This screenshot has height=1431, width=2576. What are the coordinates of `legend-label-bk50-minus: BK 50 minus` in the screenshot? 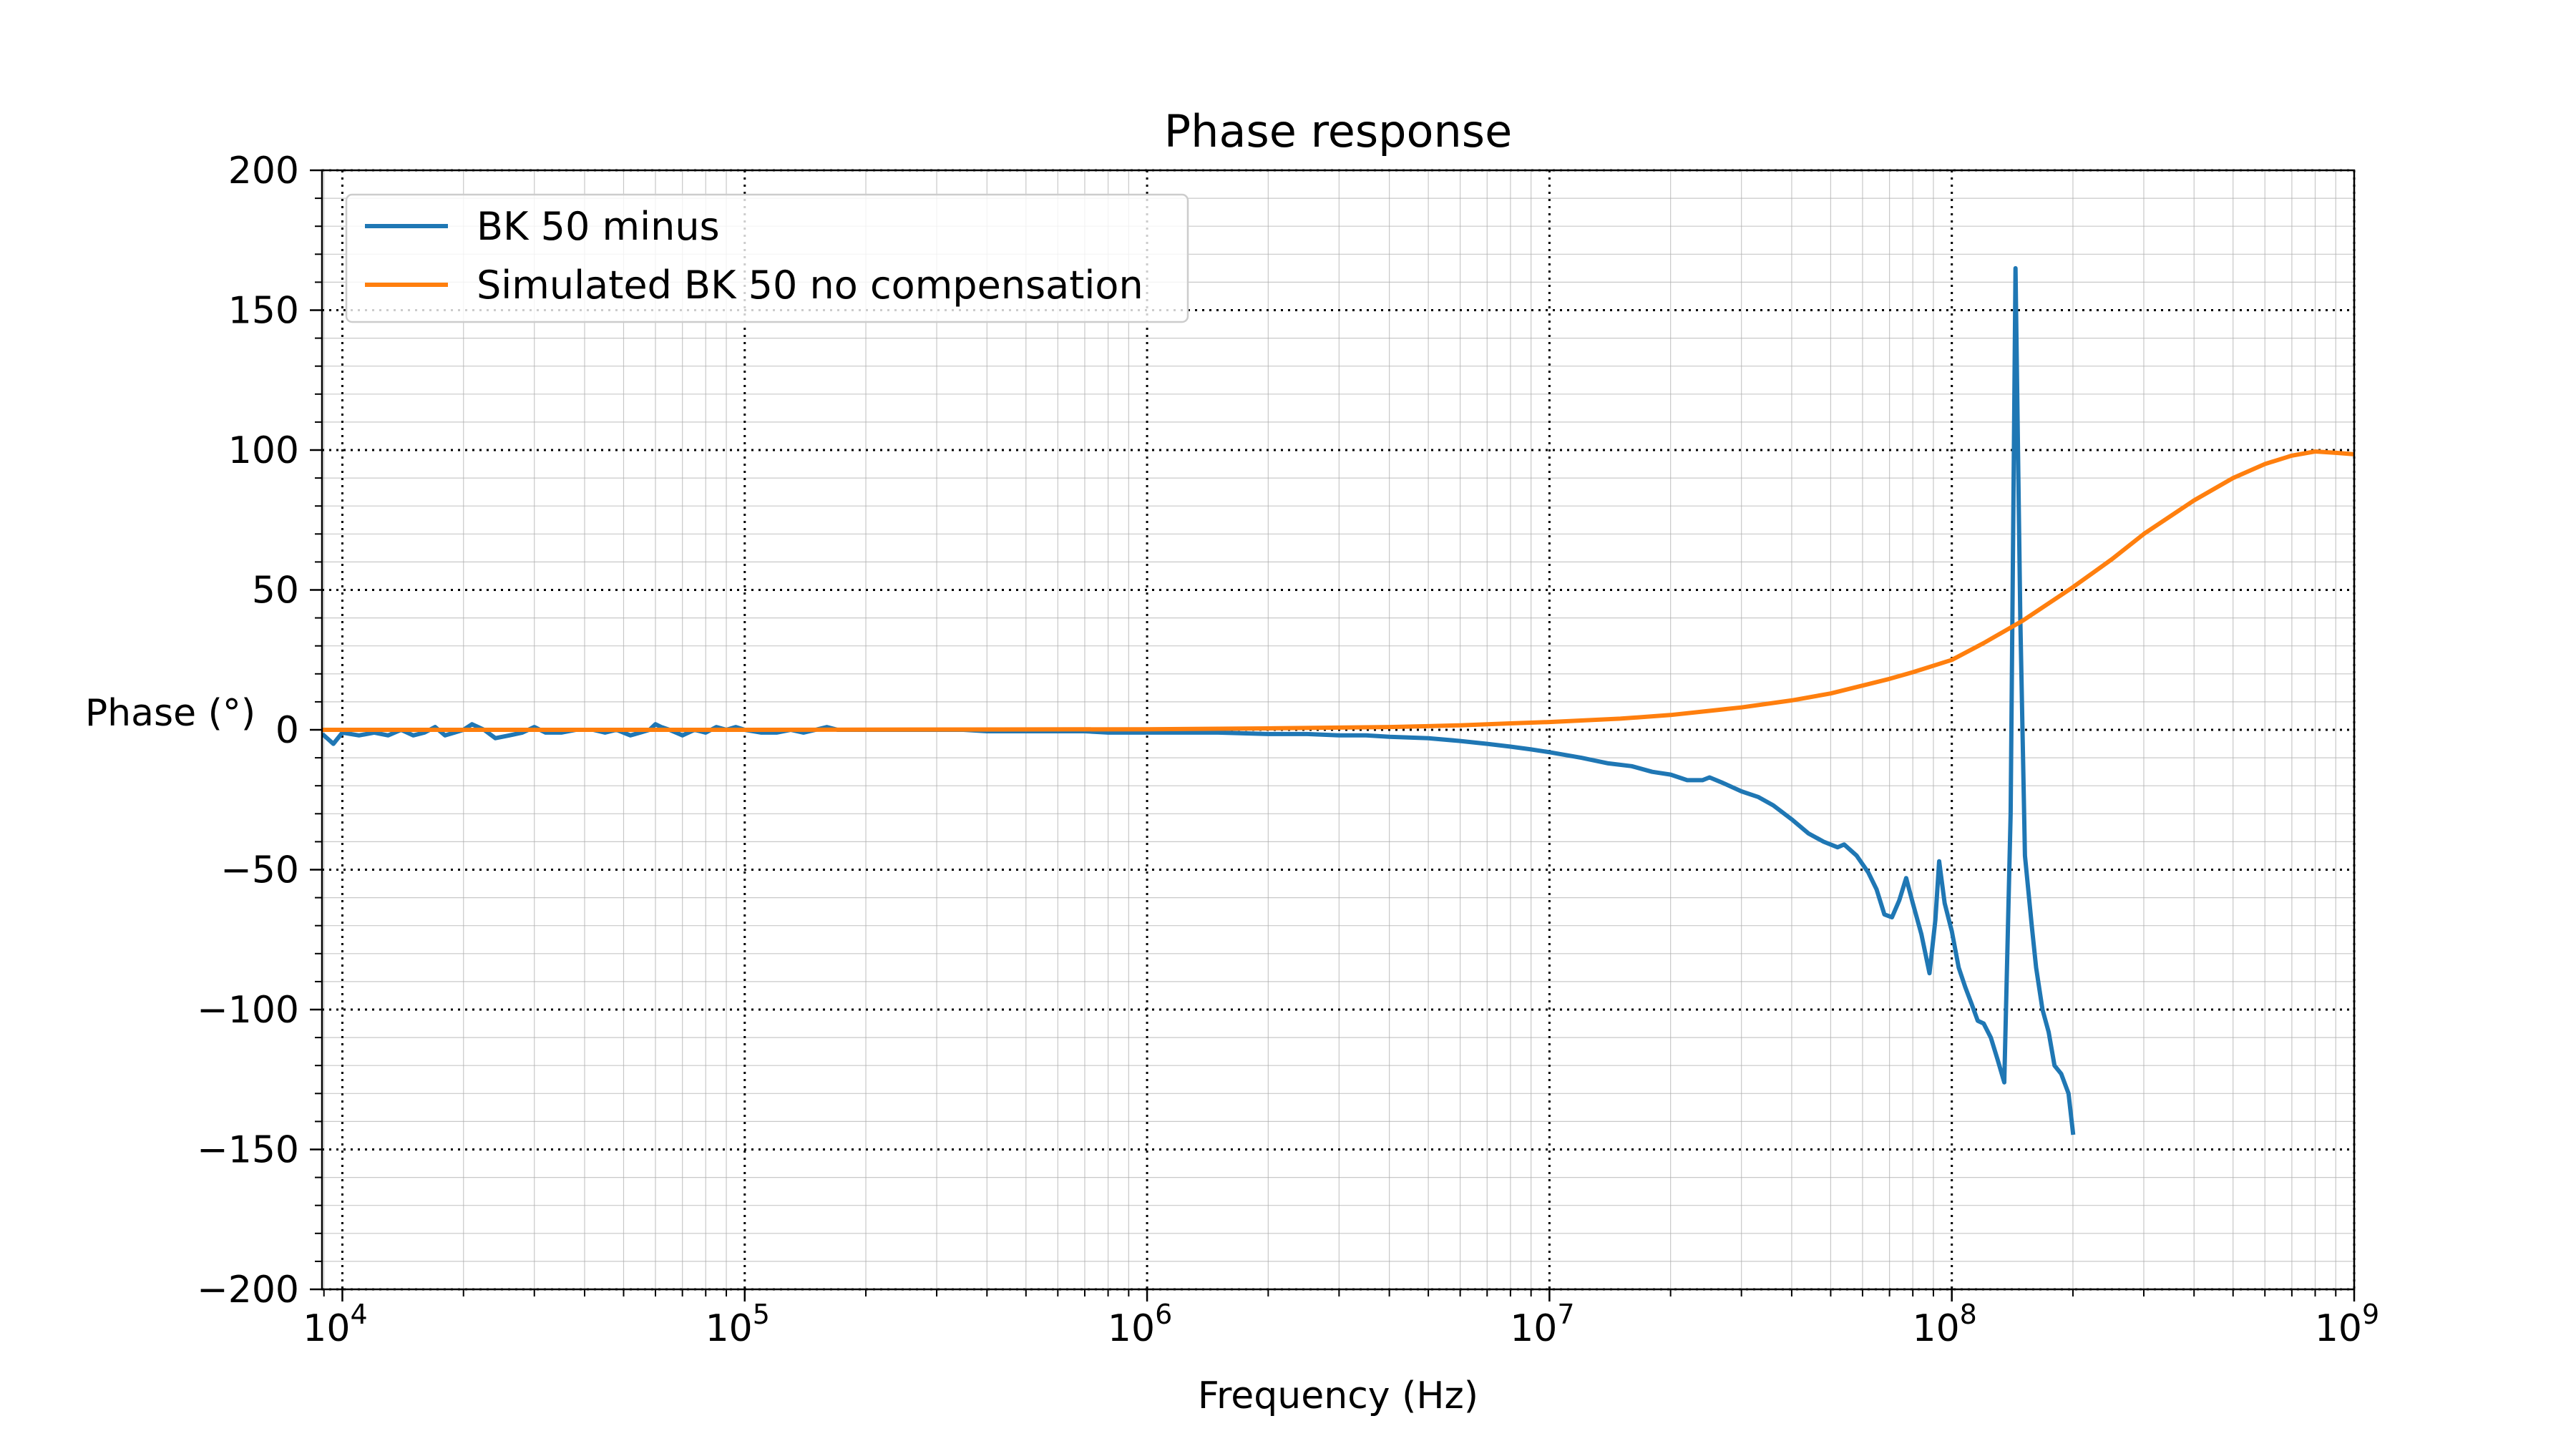 It's located at (598, 226).